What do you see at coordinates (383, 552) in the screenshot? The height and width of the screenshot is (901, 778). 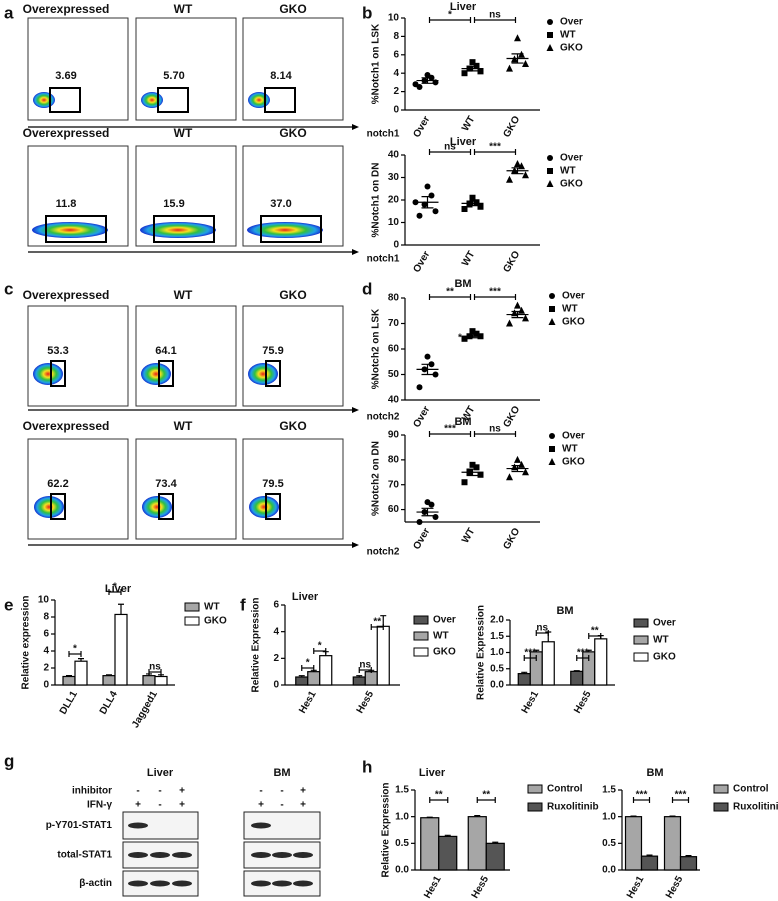 I see `flow-axis-label: notch2` at bounding box center [383, 552].